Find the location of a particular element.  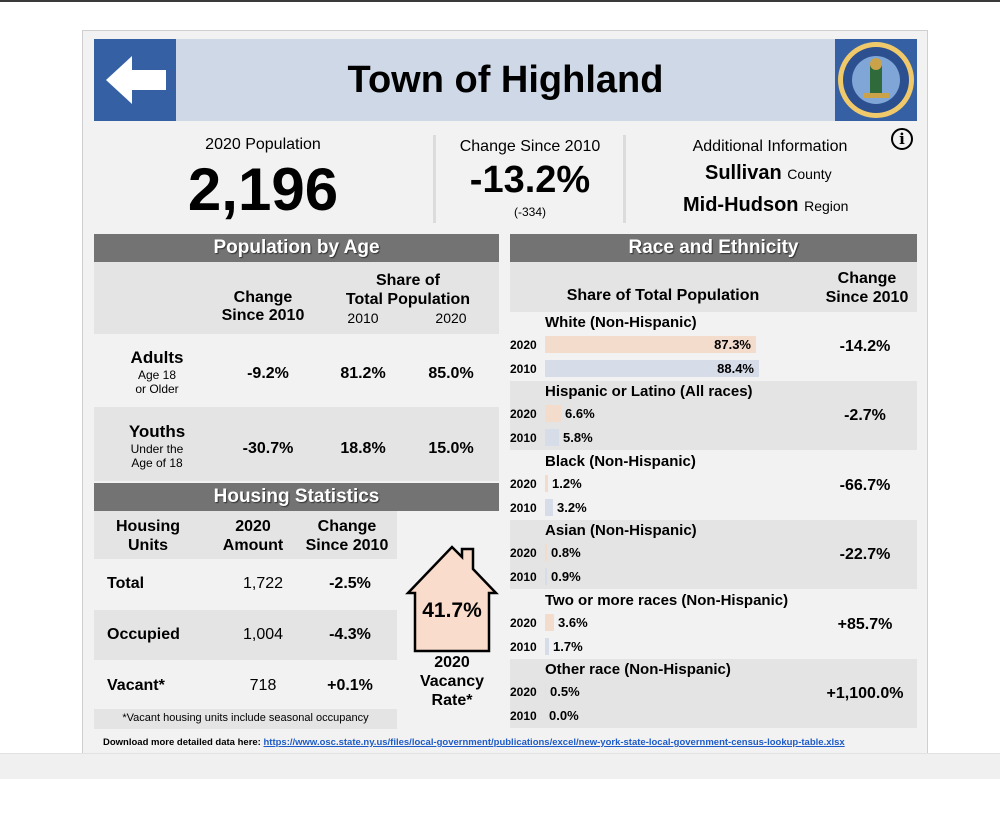

race-col-change: Change Since 2010 is located at coordinates (867, 288).